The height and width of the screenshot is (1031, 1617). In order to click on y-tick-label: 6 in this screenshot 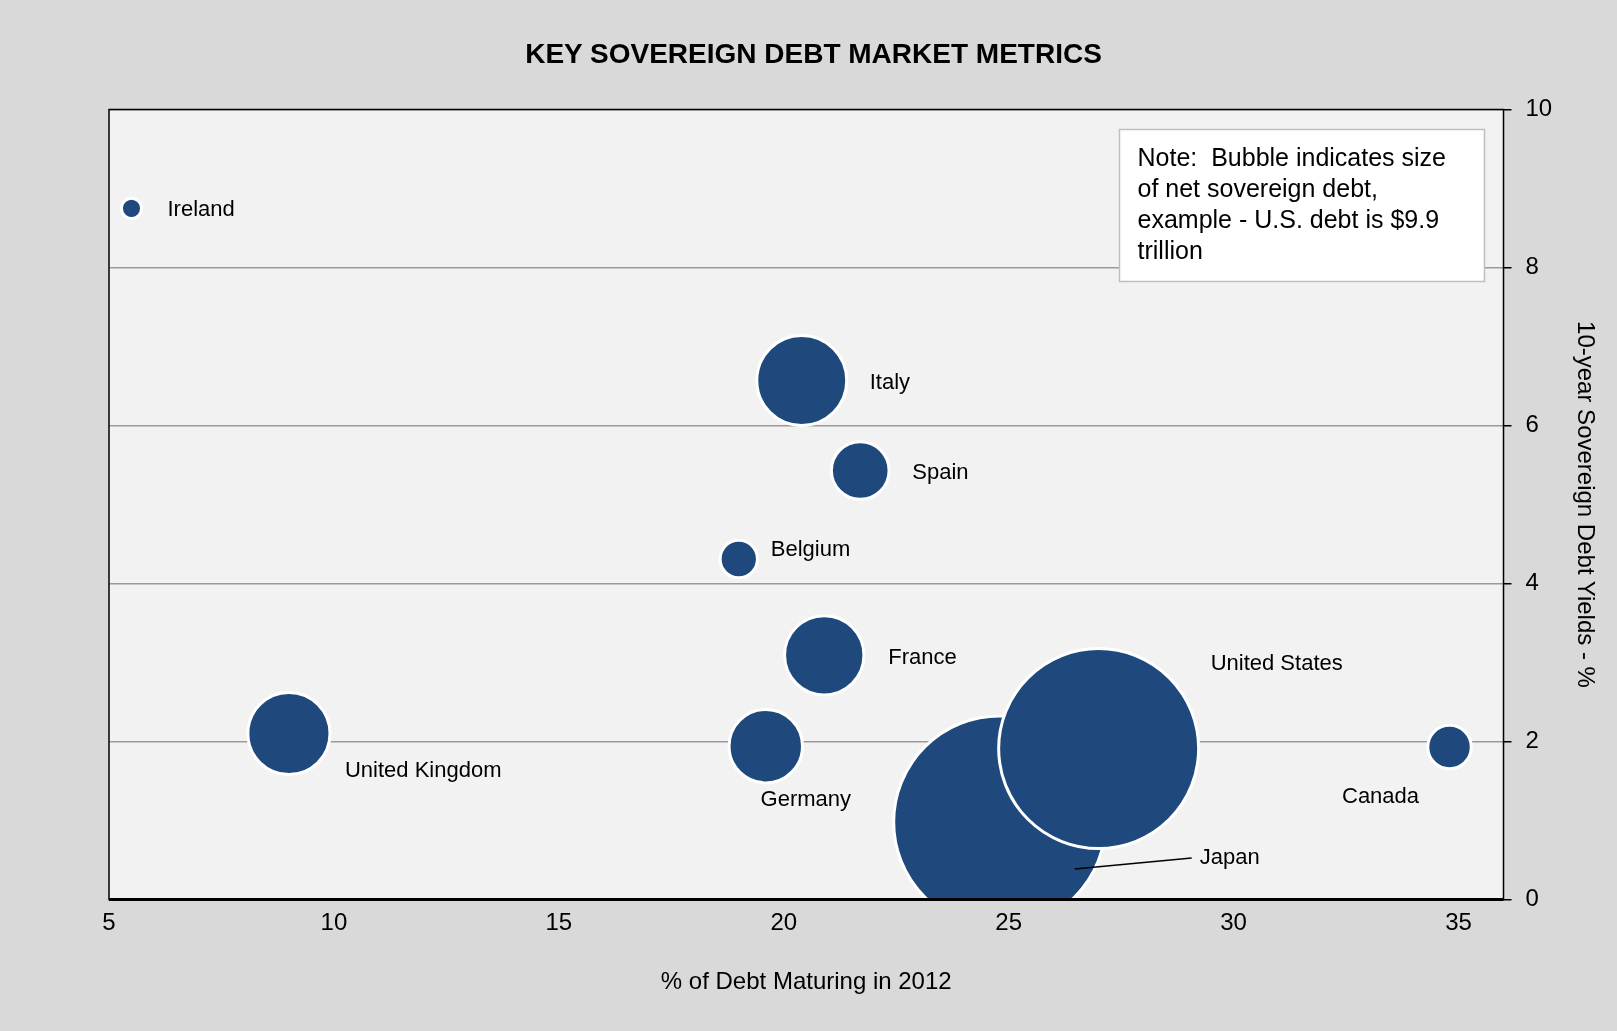, I will do `click(1532, 424)`.